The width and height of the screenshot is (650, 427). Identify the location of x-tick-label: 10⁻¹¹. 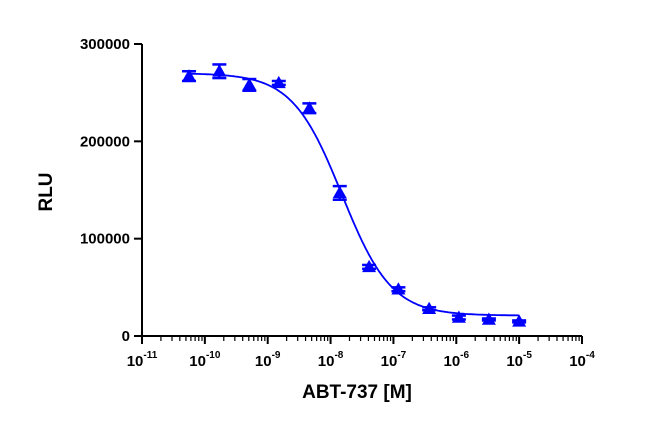
(142, 360).